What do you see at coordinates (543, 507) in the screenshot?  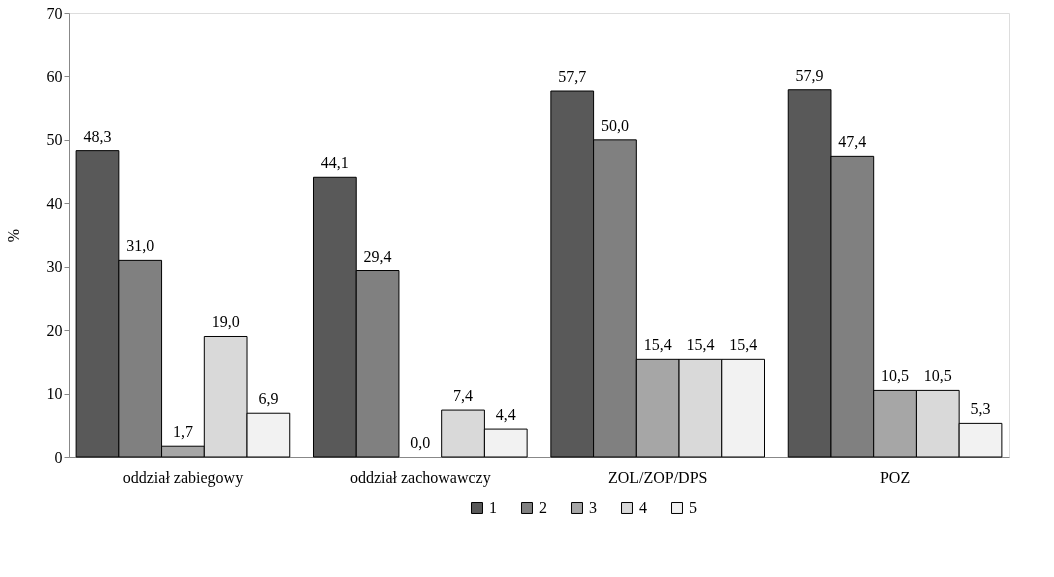 I see `legend-label: 2` at bounding box center [543, 507].